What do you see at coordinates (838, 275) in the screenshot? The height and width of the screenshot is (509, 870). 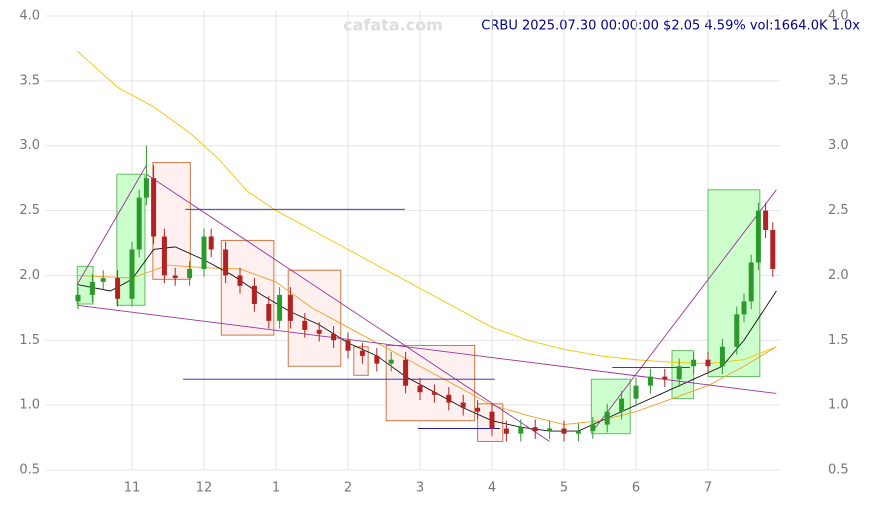 I see `y2-tick-label: 2.0` at bounding box center [838, 275].